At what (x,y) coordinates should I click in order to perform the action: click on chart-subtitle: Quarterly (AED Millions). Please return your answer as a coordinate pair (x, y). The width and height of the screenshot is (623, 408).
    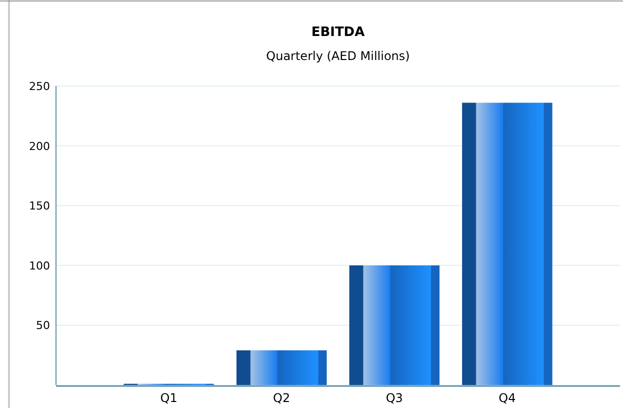
    Looking at the image, I should click on (338, 56).